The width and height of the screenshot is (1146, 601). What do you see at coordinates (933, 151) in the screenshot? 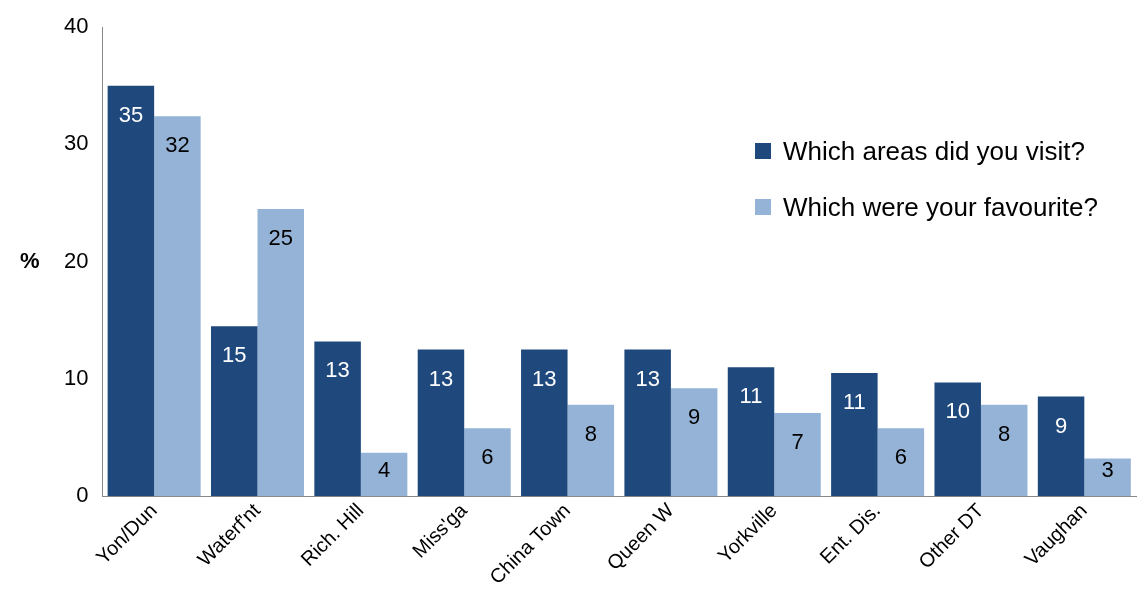
I see `legend-label: Which areas did you visit?` at bounding box center [933, 151].